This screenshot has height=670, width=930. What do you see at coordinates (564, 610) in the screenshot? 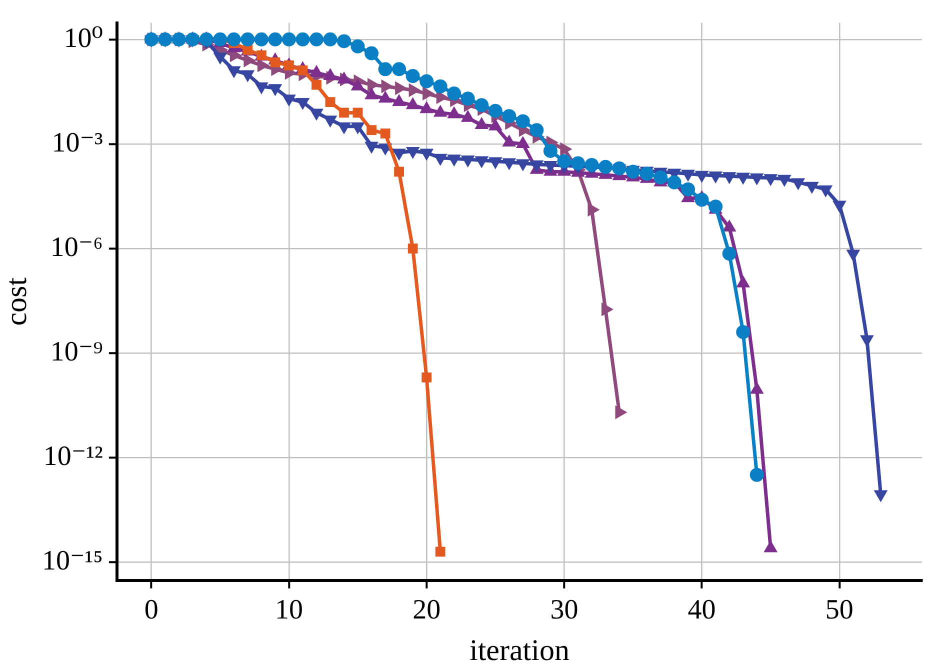
I see `x-tick-label: 30` at bounding box center [564, 610].